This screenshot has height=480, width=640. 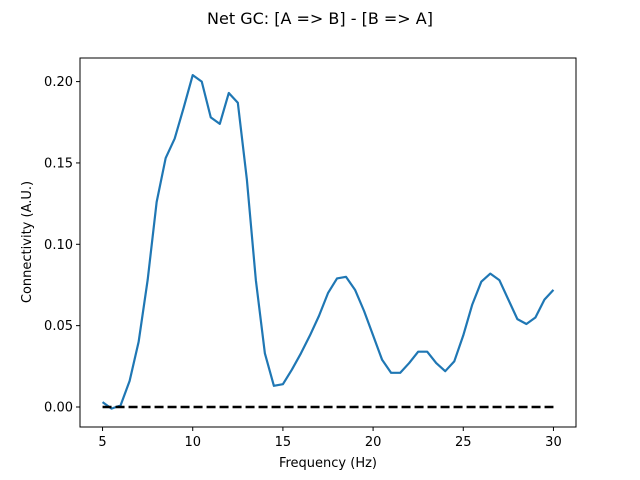 What do you see at coordinates (192, 442) in the screenshot?
I see `x-tick-label: 10` at bounding box center [192, 442].